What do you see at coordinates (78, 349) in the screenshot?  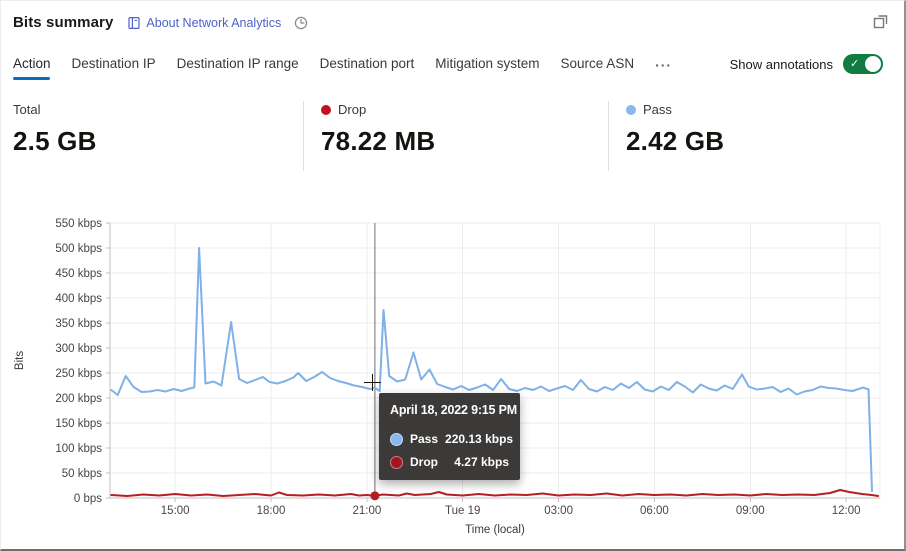 I see `y-tick-label: 300 kbps` at bounding box center [78, 349].